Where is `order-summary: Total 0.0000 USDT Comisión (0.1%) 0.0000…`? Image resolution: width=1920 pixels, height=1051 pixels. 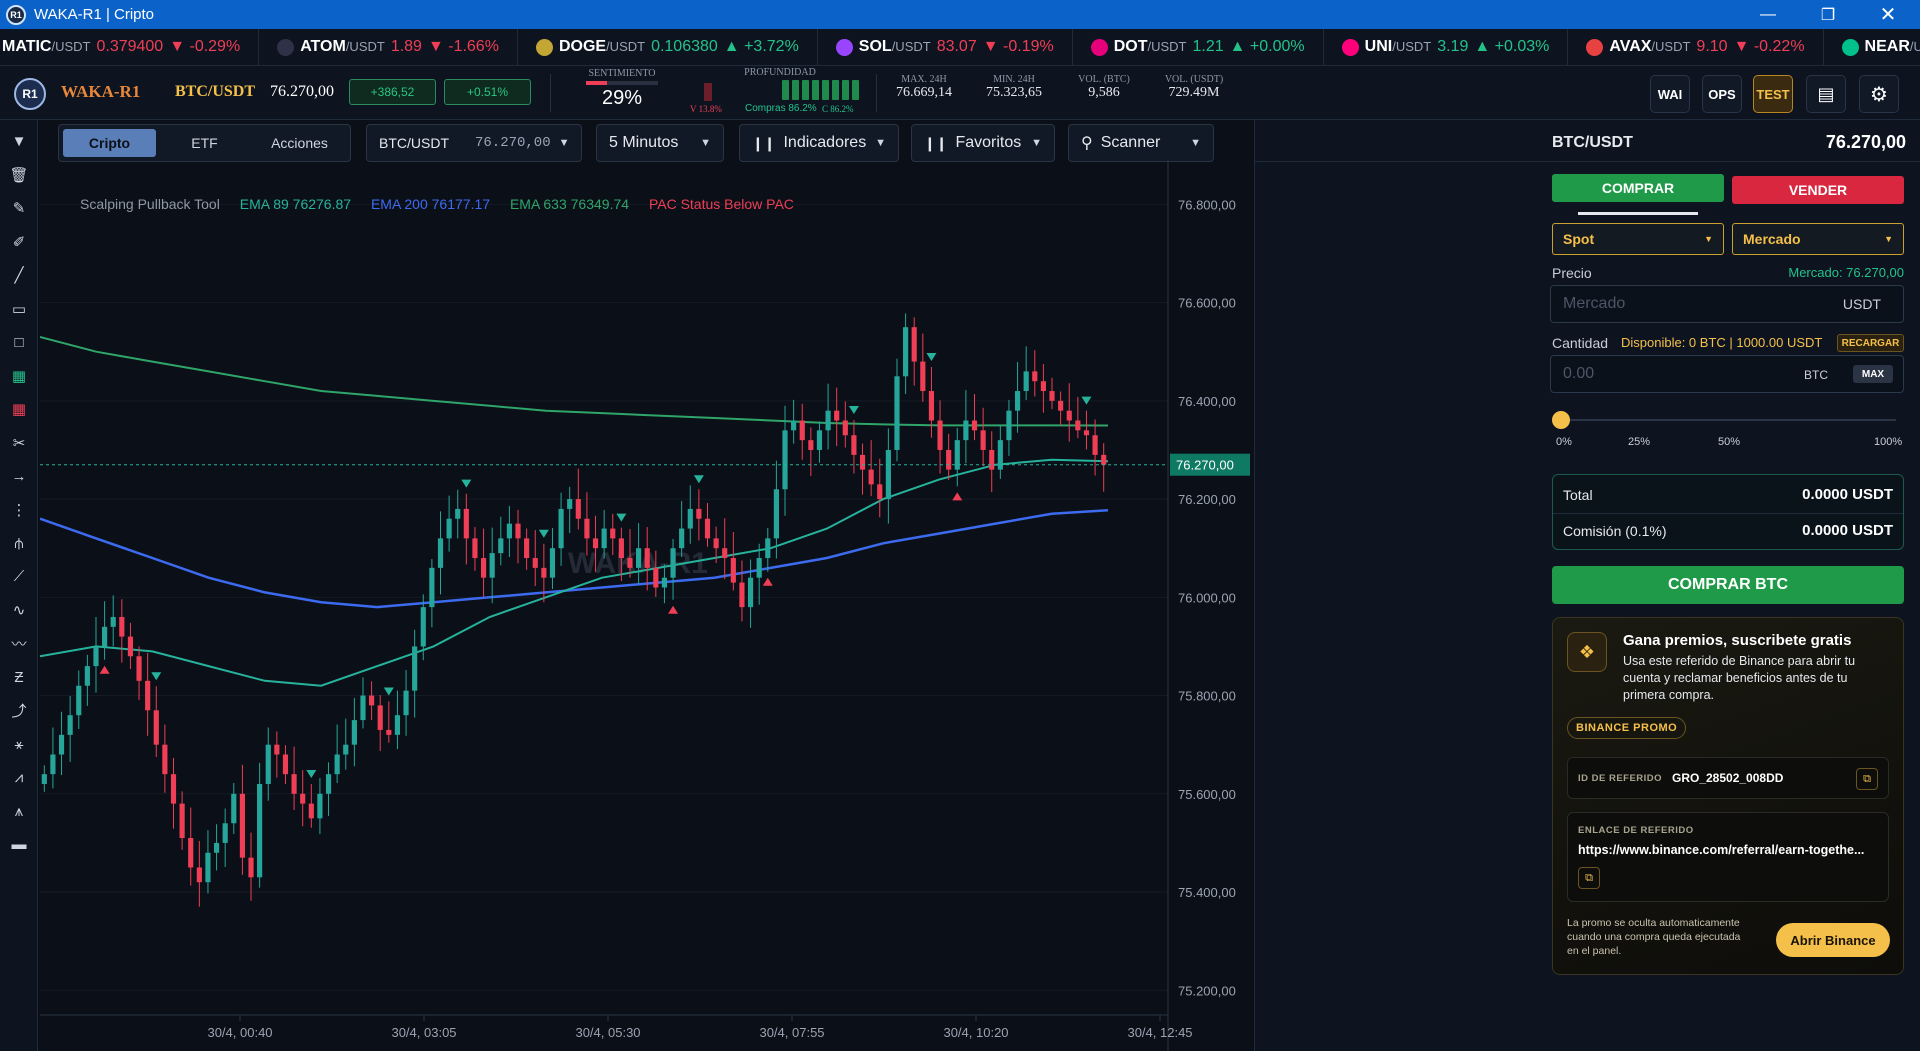
order-summary: Total 0.0000 USDT Comisión (0.1%) 0.0000… is located at coordinates (1728, 512).